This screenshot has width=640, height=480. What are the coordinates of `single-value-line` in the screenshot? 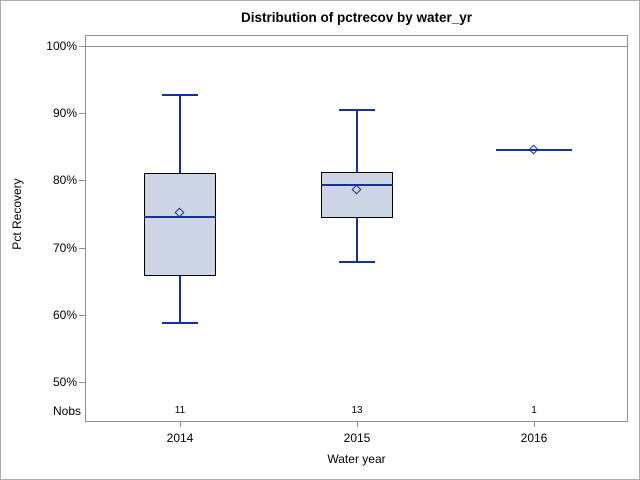 It's located at (534, 150).